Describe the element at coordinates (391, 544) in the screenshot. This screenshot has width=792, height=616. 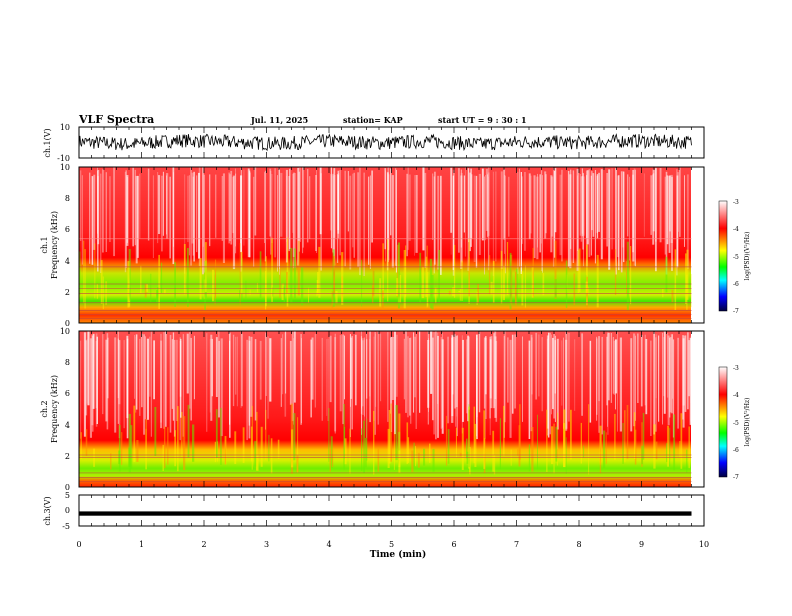
I see `time-tick-label: 5` at that location.